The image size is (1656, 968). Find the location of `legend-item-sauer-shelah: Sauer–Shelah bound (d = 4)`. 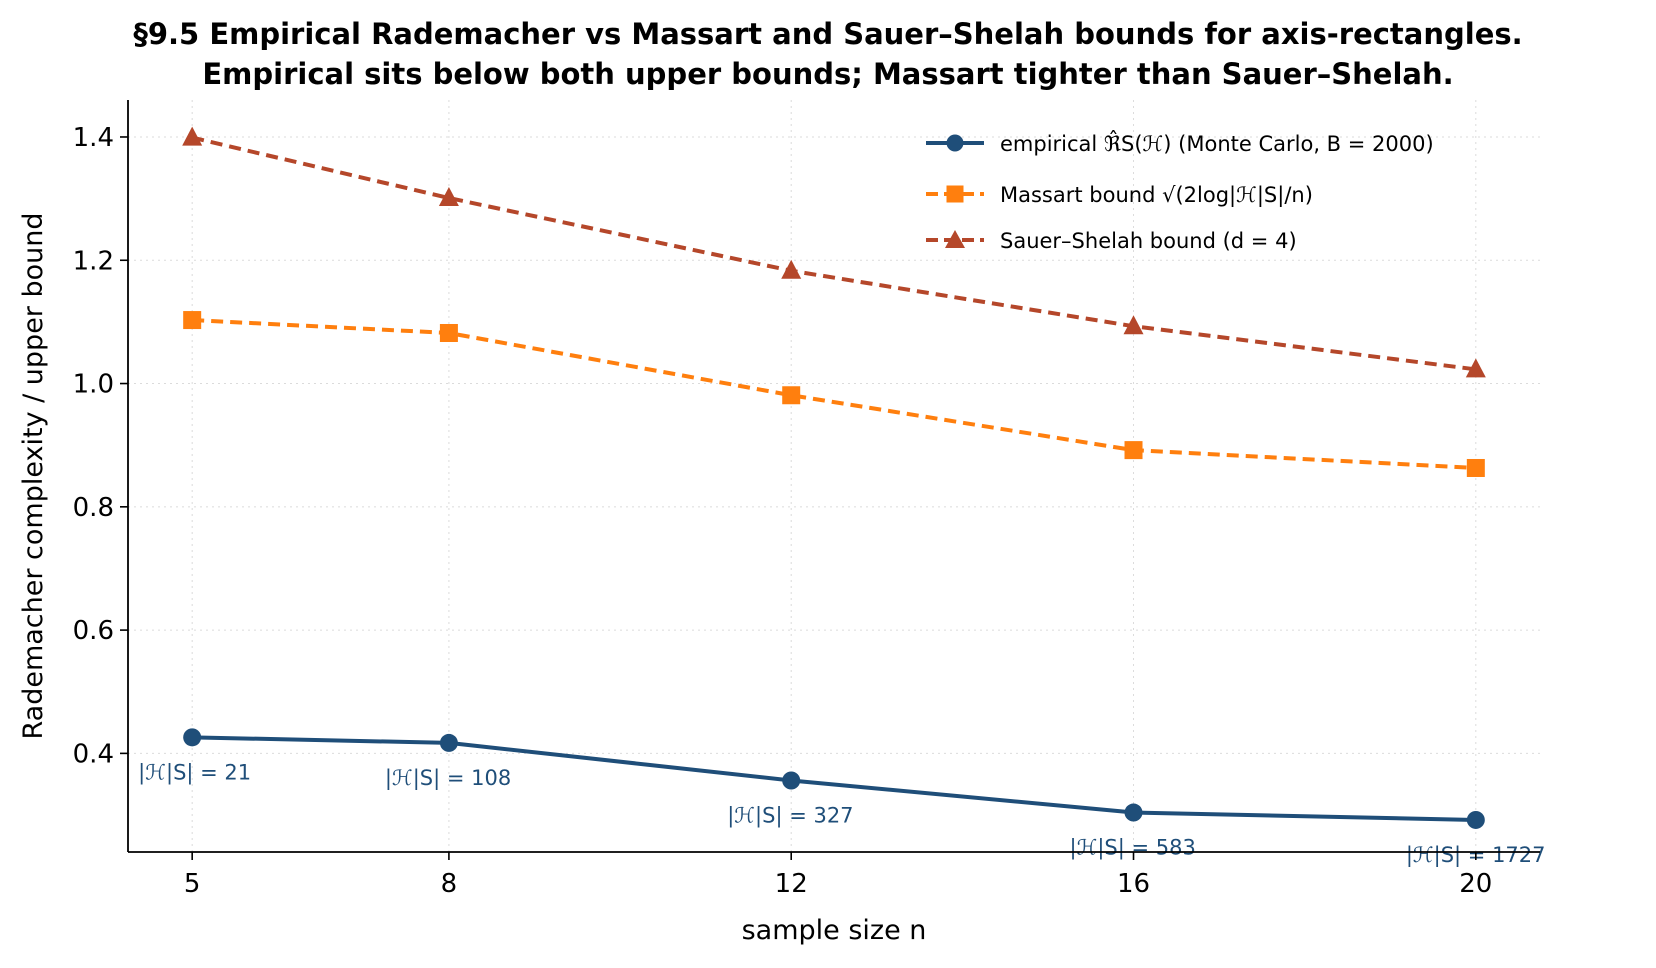

legend-item-sauer-shelah: Sauer–Shelah bound (d = 4) is located at coordinates (1111, 241).